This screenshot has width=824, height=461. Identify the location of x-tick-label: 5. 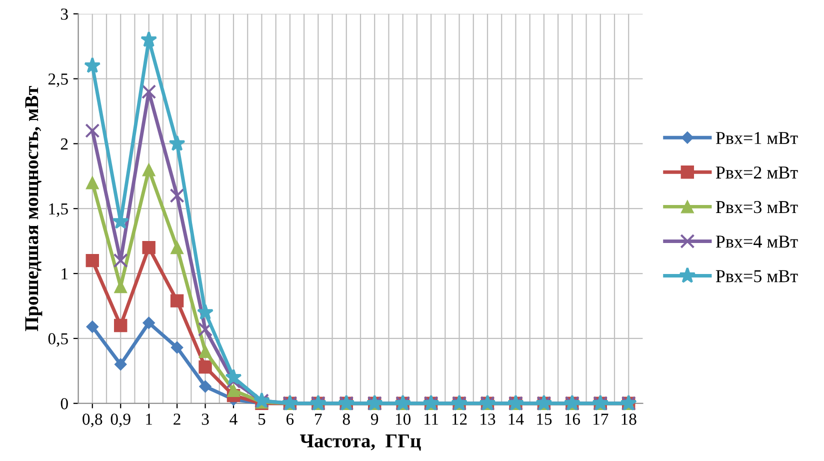
(262, 419).